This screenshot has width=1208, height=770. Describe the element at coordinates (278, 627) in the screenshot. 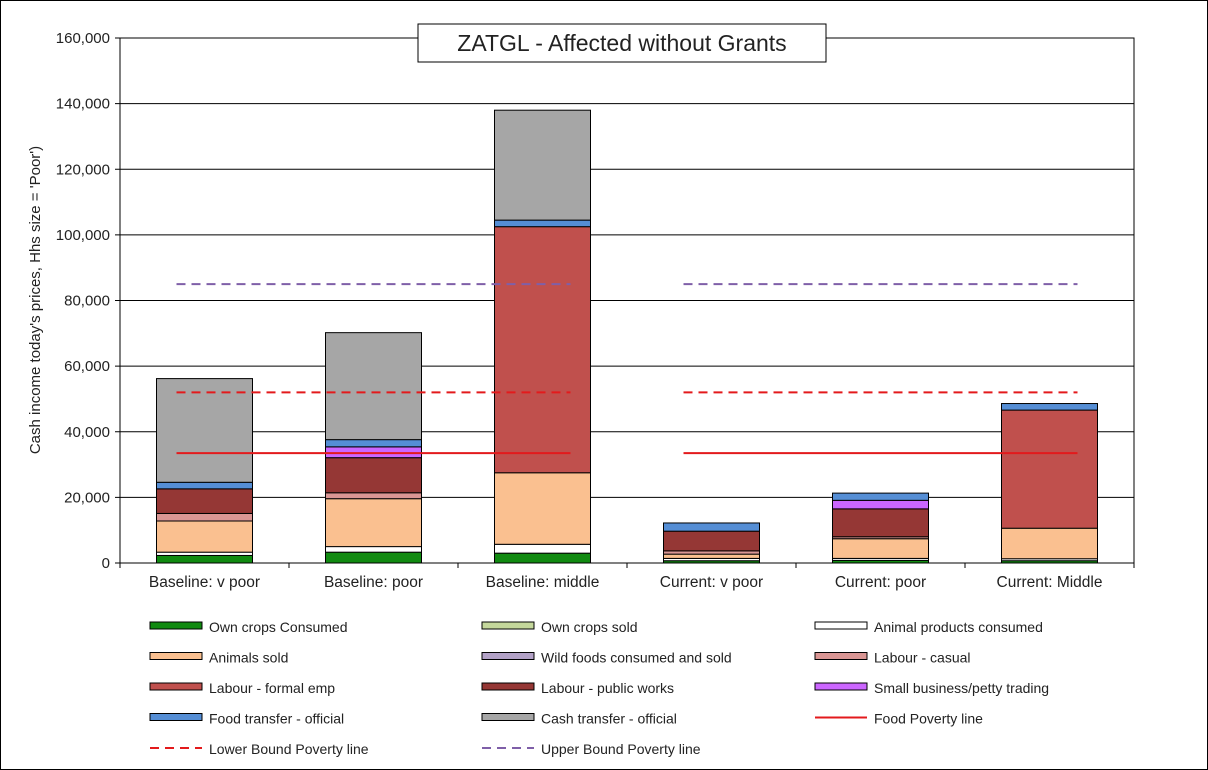

I see `legend-label: Own crops Consumed` at that location.